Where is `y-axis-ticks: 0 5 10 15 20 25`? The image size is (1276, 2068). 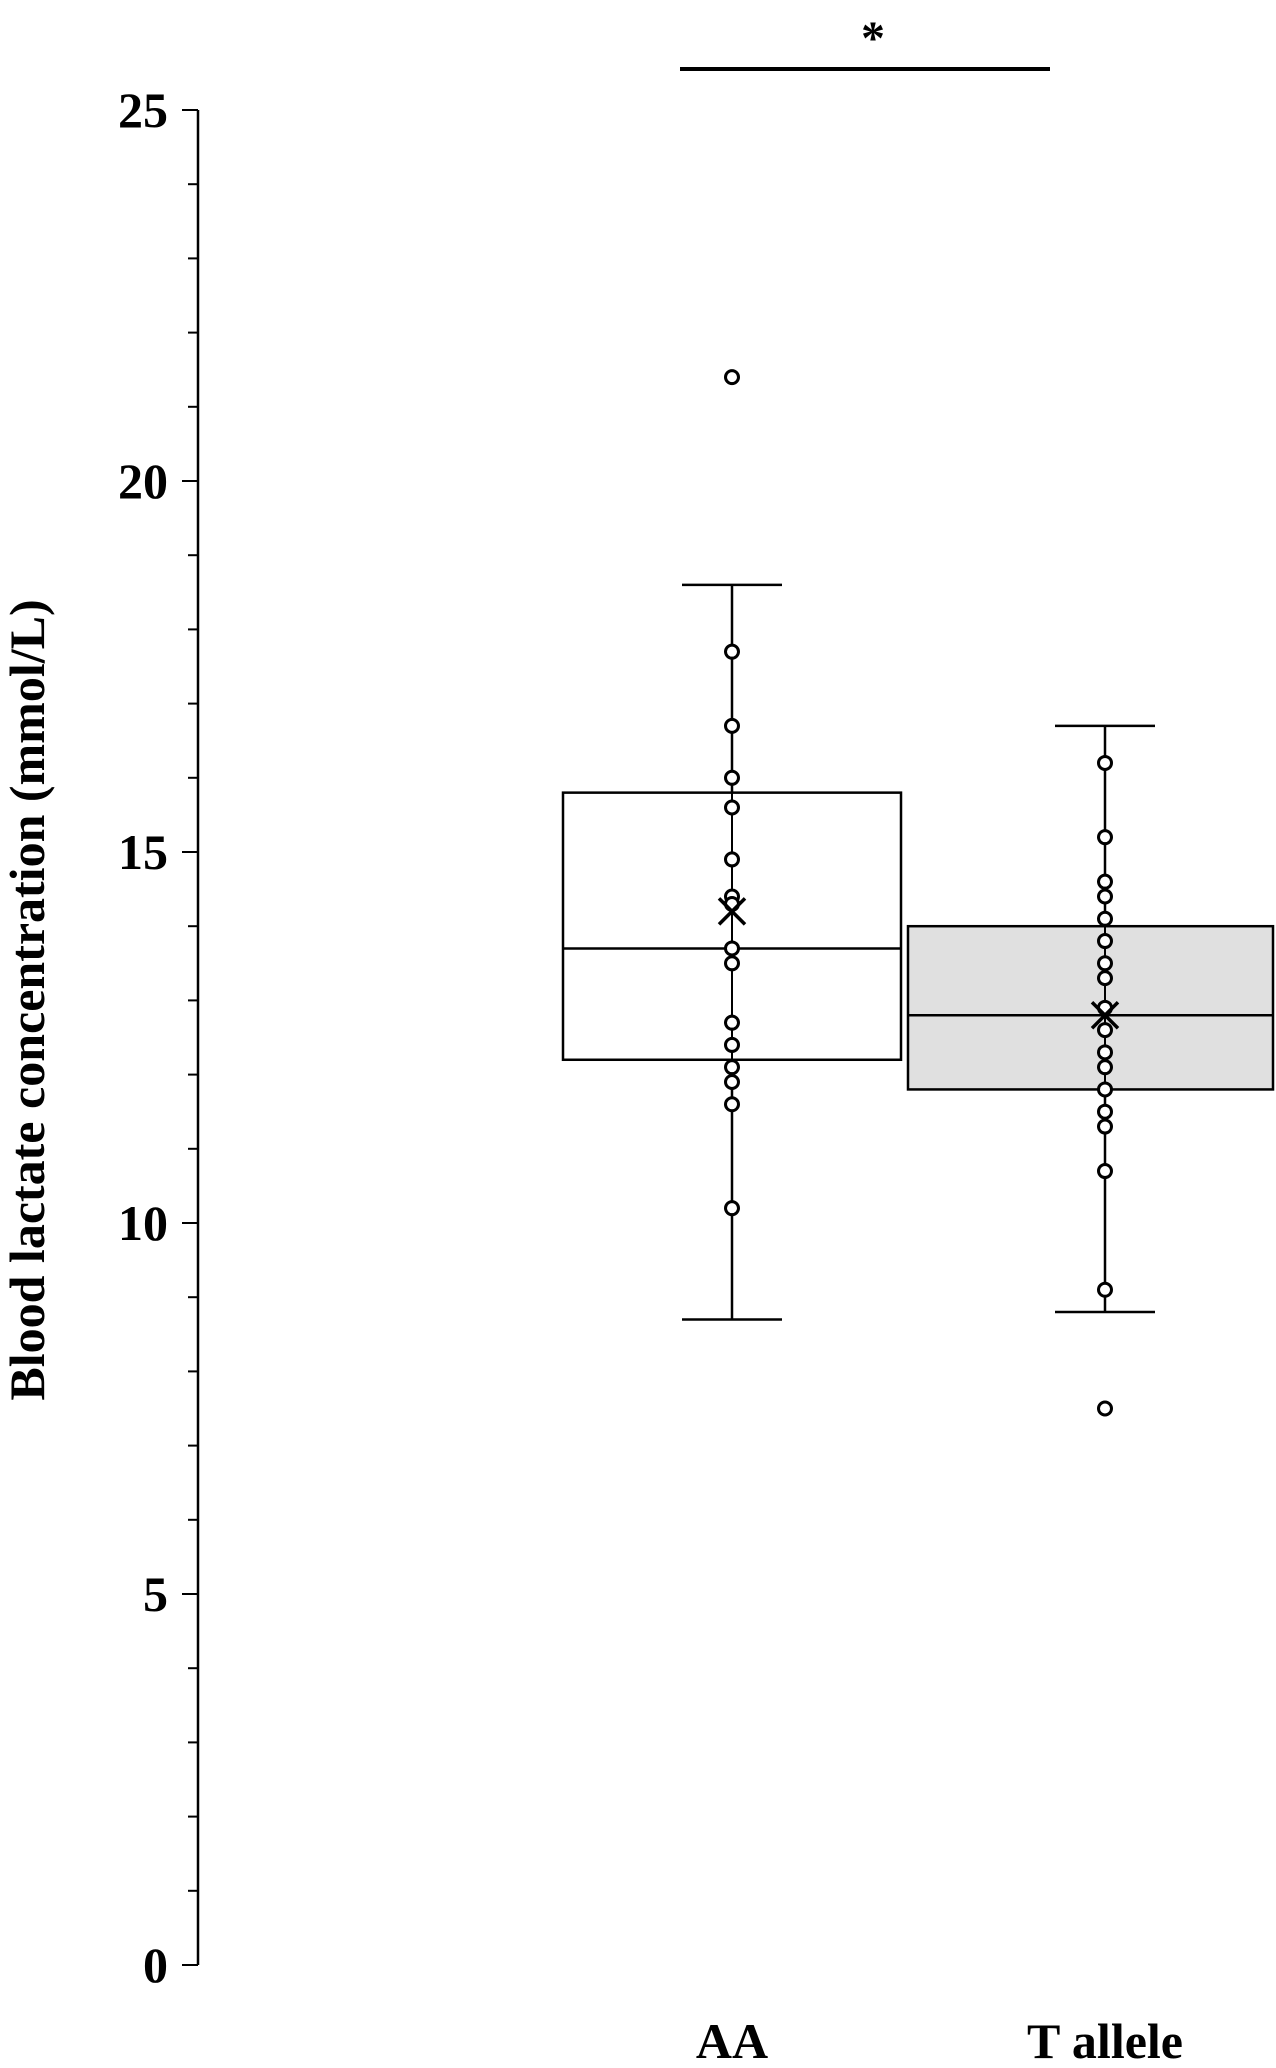
y-axis-ticks: 0 5 10 15 20 25 is located at coordinates (158, 1037).